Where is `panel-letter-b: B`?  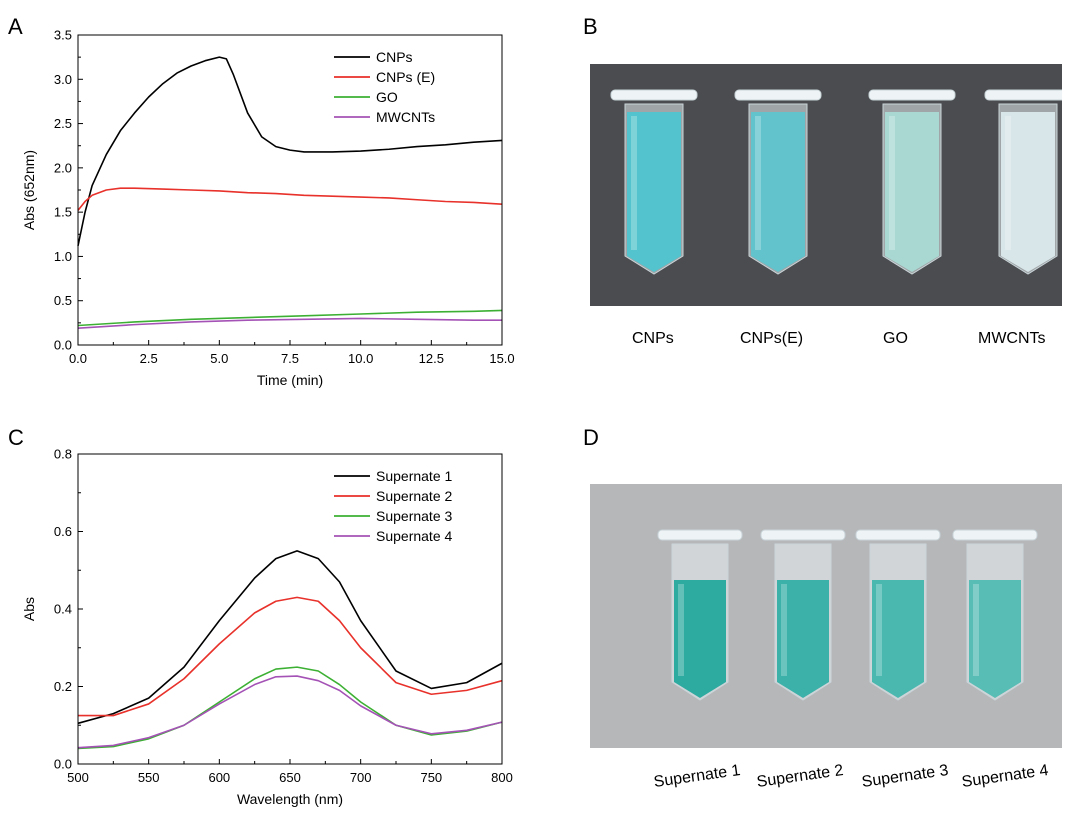 panel-letter-b: B is located at coordinates (590, 26).